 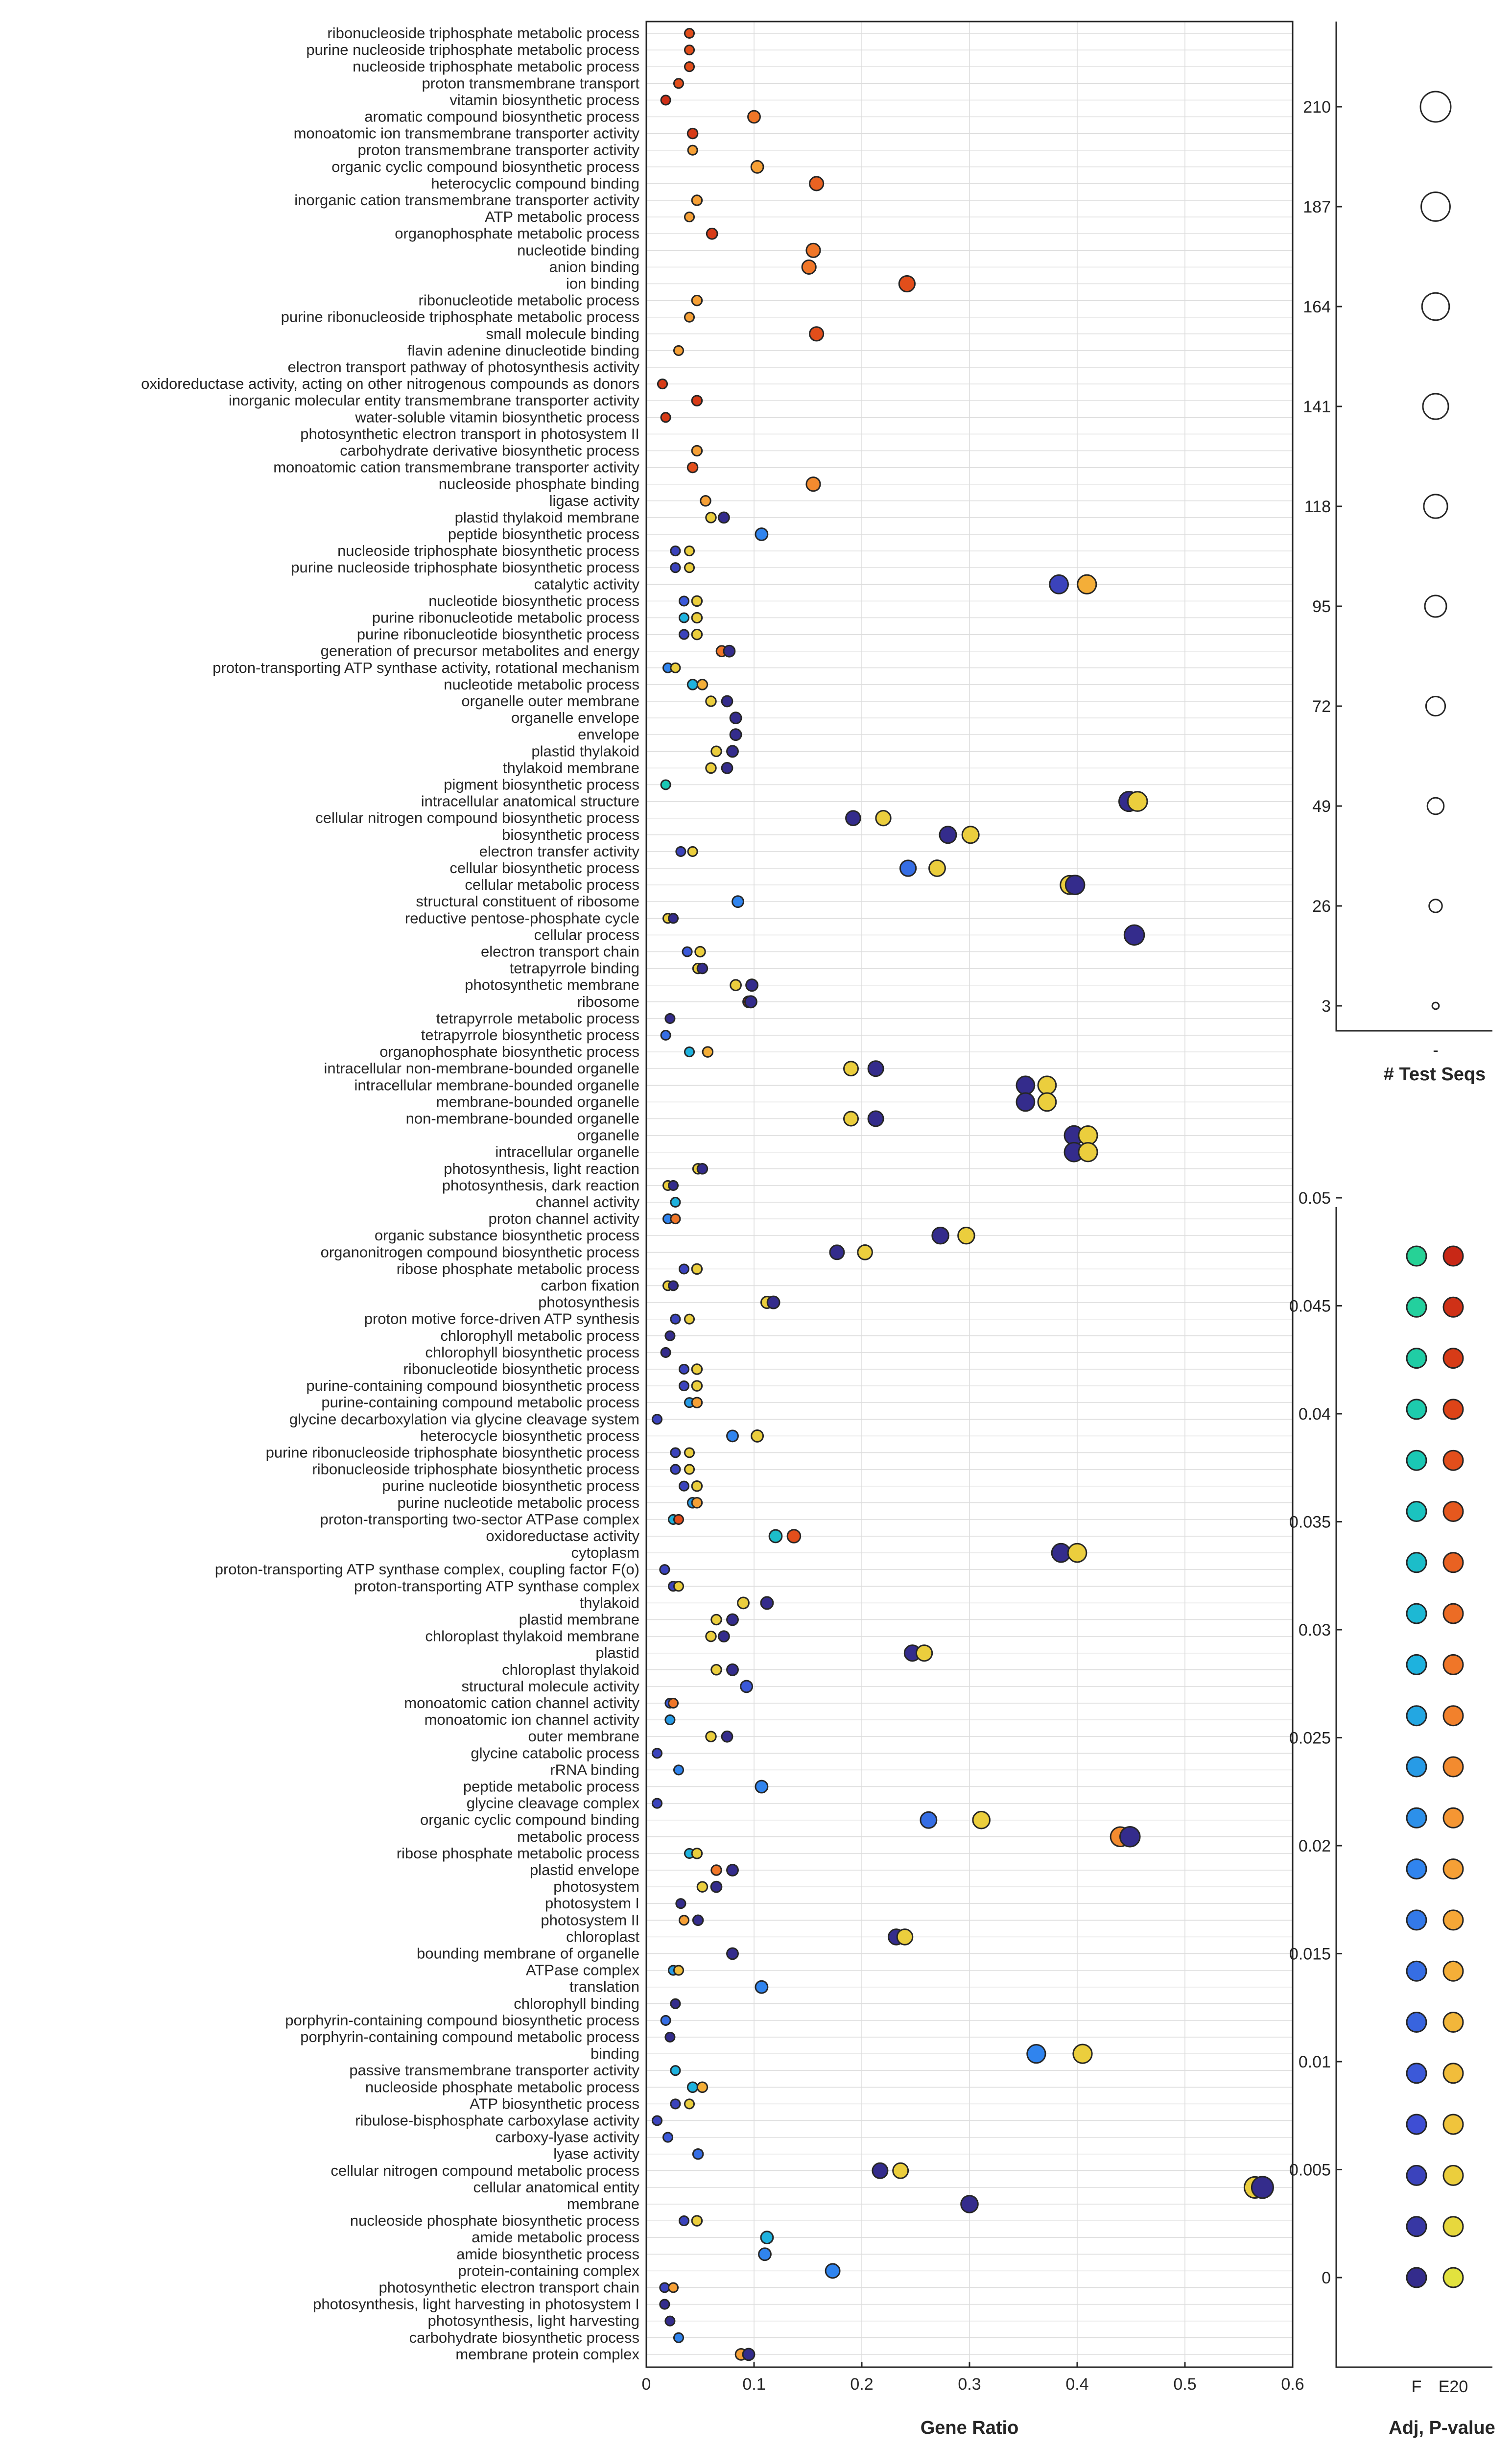 What do you see at coordinates (523, 351) in the screenshot?
I see `term-label: flavin adenine dinucleotide binding` at bounding box center [523, 351].